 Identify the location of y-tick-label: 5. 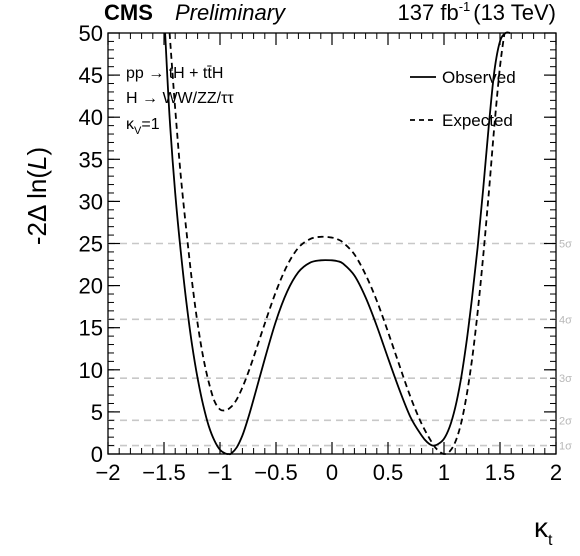
(97, 412).